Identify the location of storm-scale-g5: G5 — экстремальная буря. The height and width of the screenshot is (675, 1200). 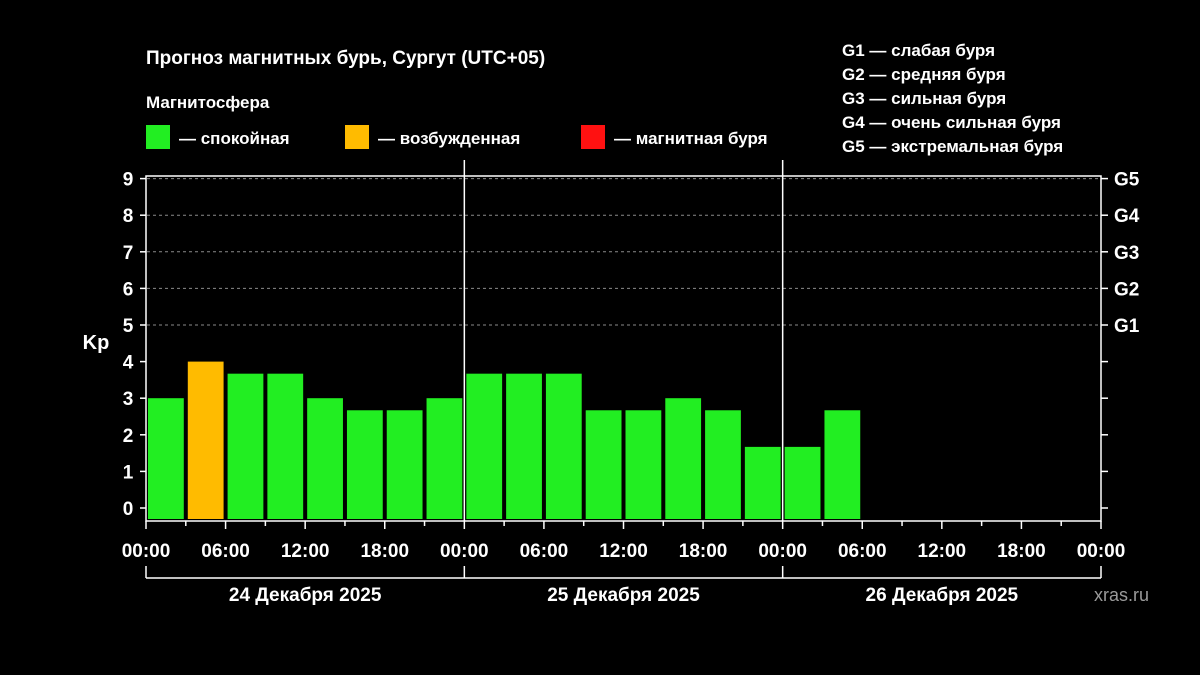
(952, 146).